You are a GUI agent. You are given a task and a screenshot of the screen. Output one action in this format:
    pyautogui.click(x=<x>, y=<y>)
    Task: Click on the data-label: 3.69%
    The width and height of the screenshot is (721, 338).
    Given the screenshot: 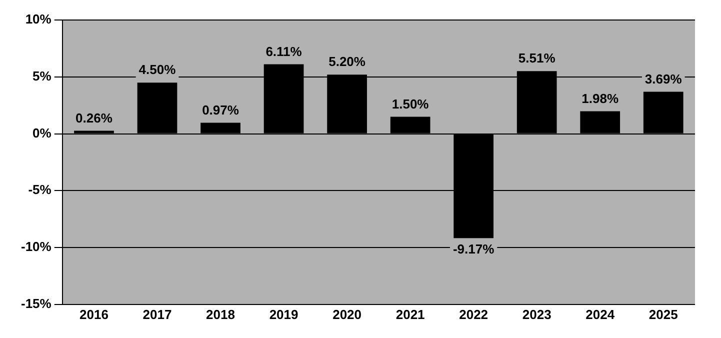 What is the action you would take?
    pyautogui.click(x=663, y=78)
    